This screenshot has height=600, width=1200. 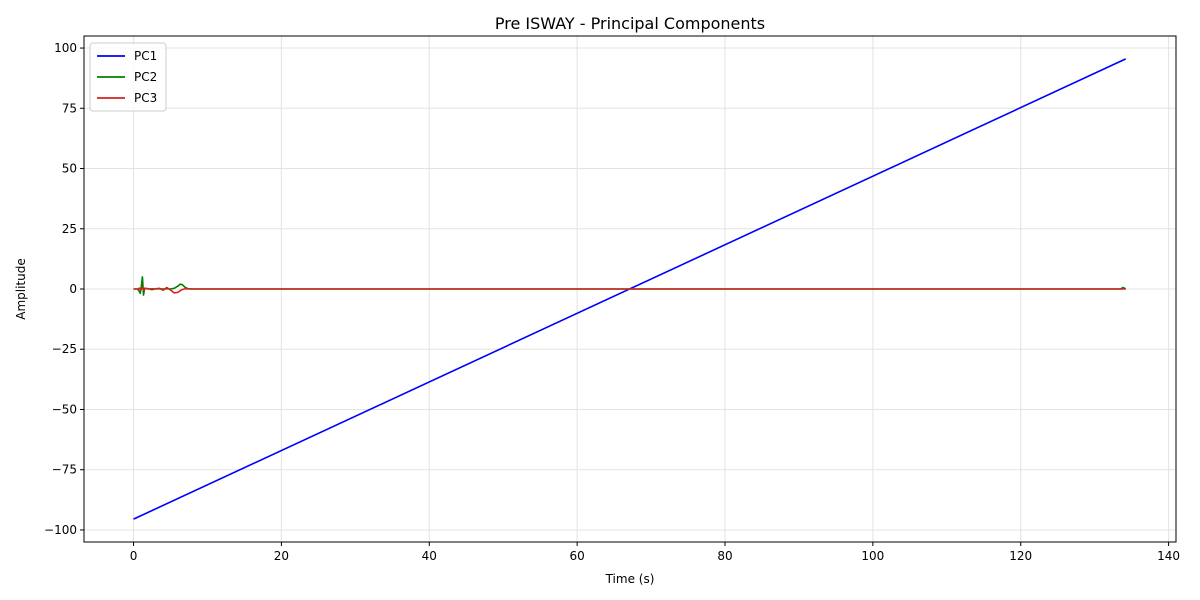 What do you see at coordinates (145, 98) in the screenshot?
I see `legend-label-pc3: PC3` at bounding box center [145, 98].